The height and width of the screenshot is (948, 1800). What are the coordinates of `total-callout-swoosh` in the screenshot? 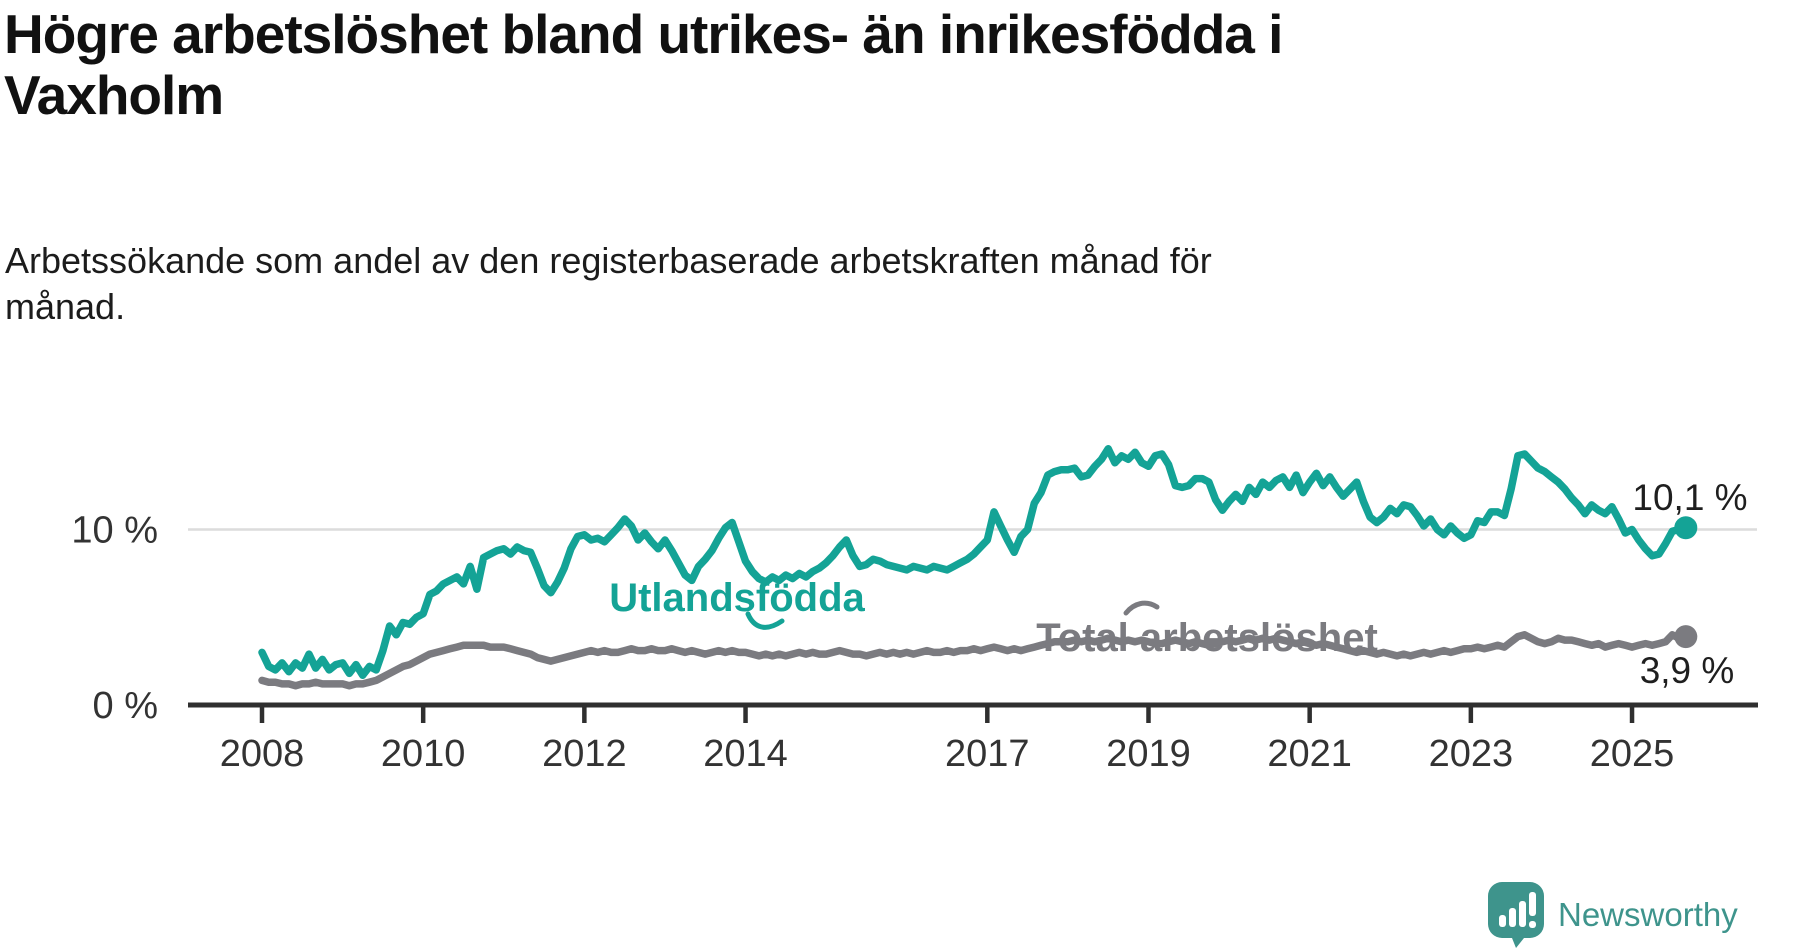 It's located at (1141, 608).